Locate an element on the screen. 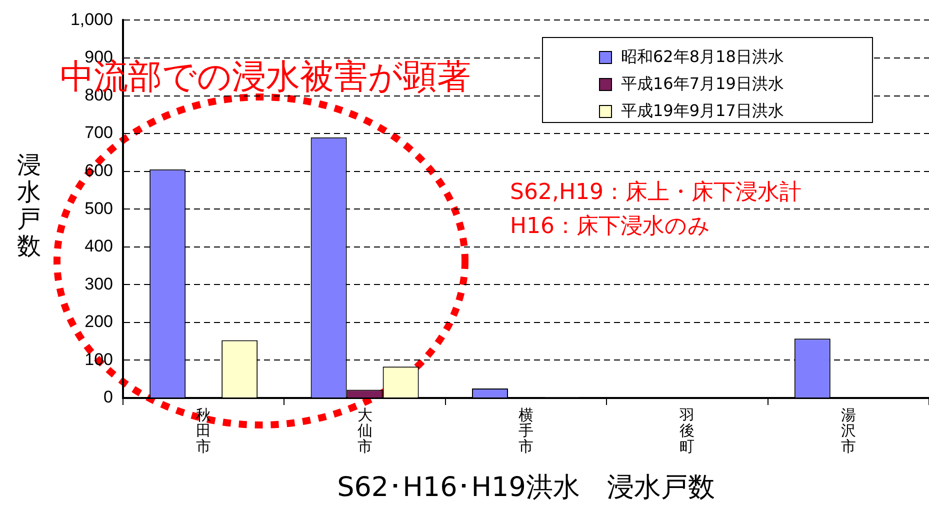 Image resolution: width=929 pixels, height=509 pixels. x-tick-label: 秋田市 is located at coordinates (204, 431).